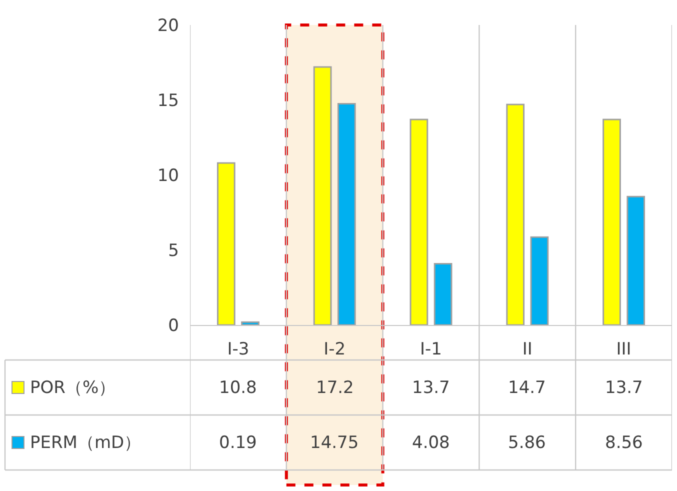 Image resolution: width=677 pixels, height=491 pixels. I want to click on data-label: 17.2, so click(335, 388).